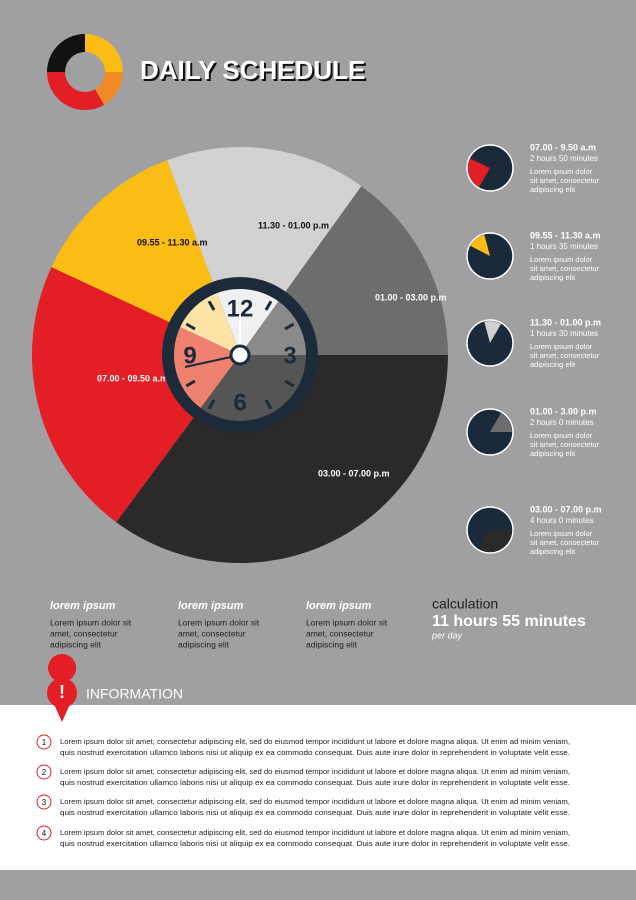 The height and width of the screenshot is (900, 636). I want to click on pie-label: 09.55 - 11.30 a.m, so click(172, 242).